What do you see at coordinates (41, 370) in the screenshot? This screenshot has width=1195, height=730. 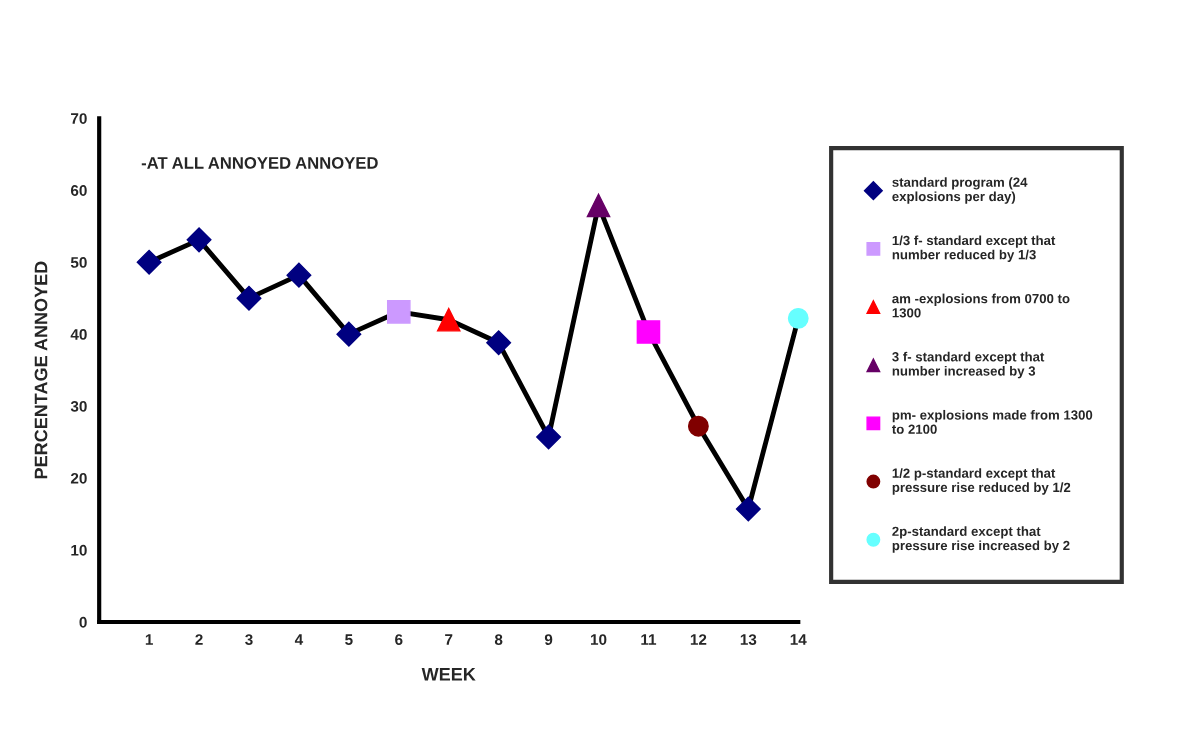 I see `y-axis-title: PERCENTAGE ANNOYED` at bounding box center [41, 370].